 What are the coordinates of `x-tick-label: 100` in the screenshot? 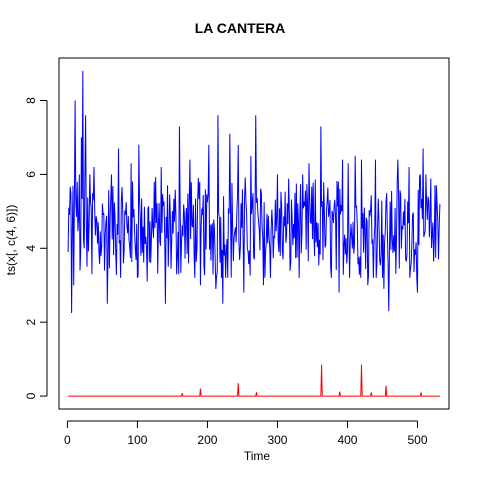 It's located at (137, 440).